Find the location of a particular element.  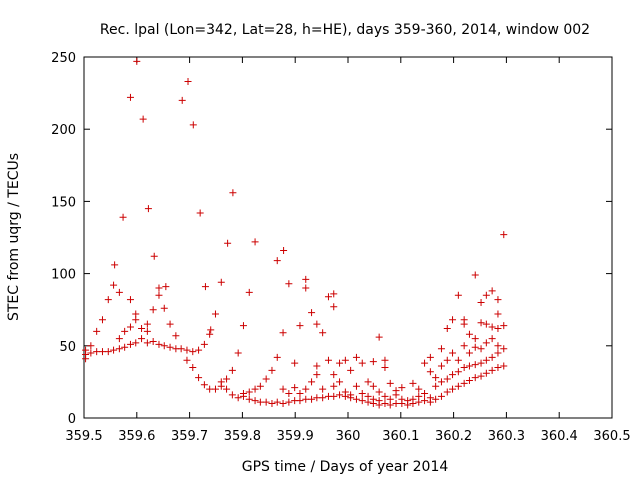

x-tick-label: 360.4 is located at coordinates (559, 436).